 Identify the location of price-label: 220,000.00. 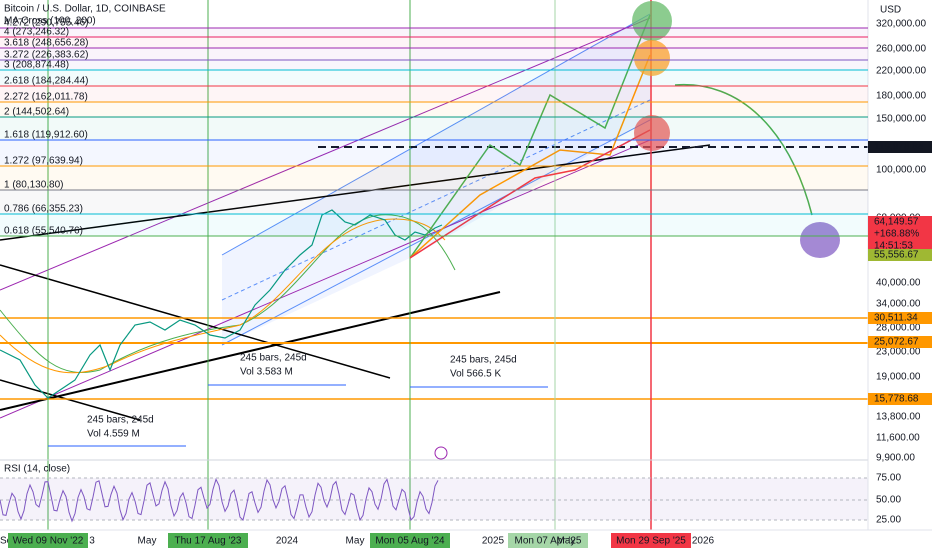
(901, 71).